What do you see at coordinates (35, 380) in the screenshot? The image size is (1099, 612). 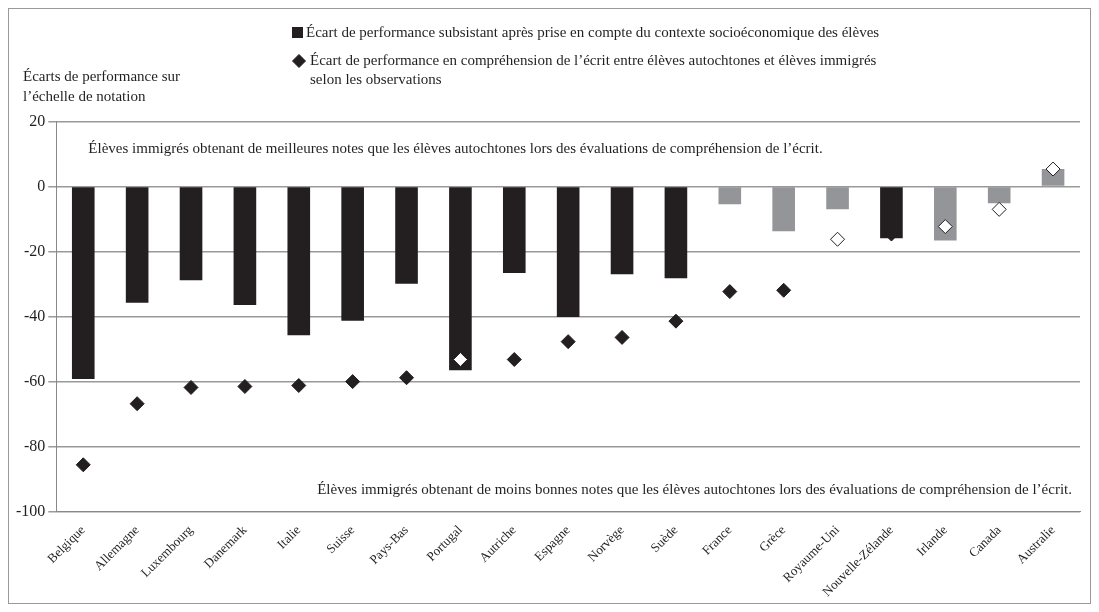 I see `y-tick-label: -60` at bounding box center [35, 380].